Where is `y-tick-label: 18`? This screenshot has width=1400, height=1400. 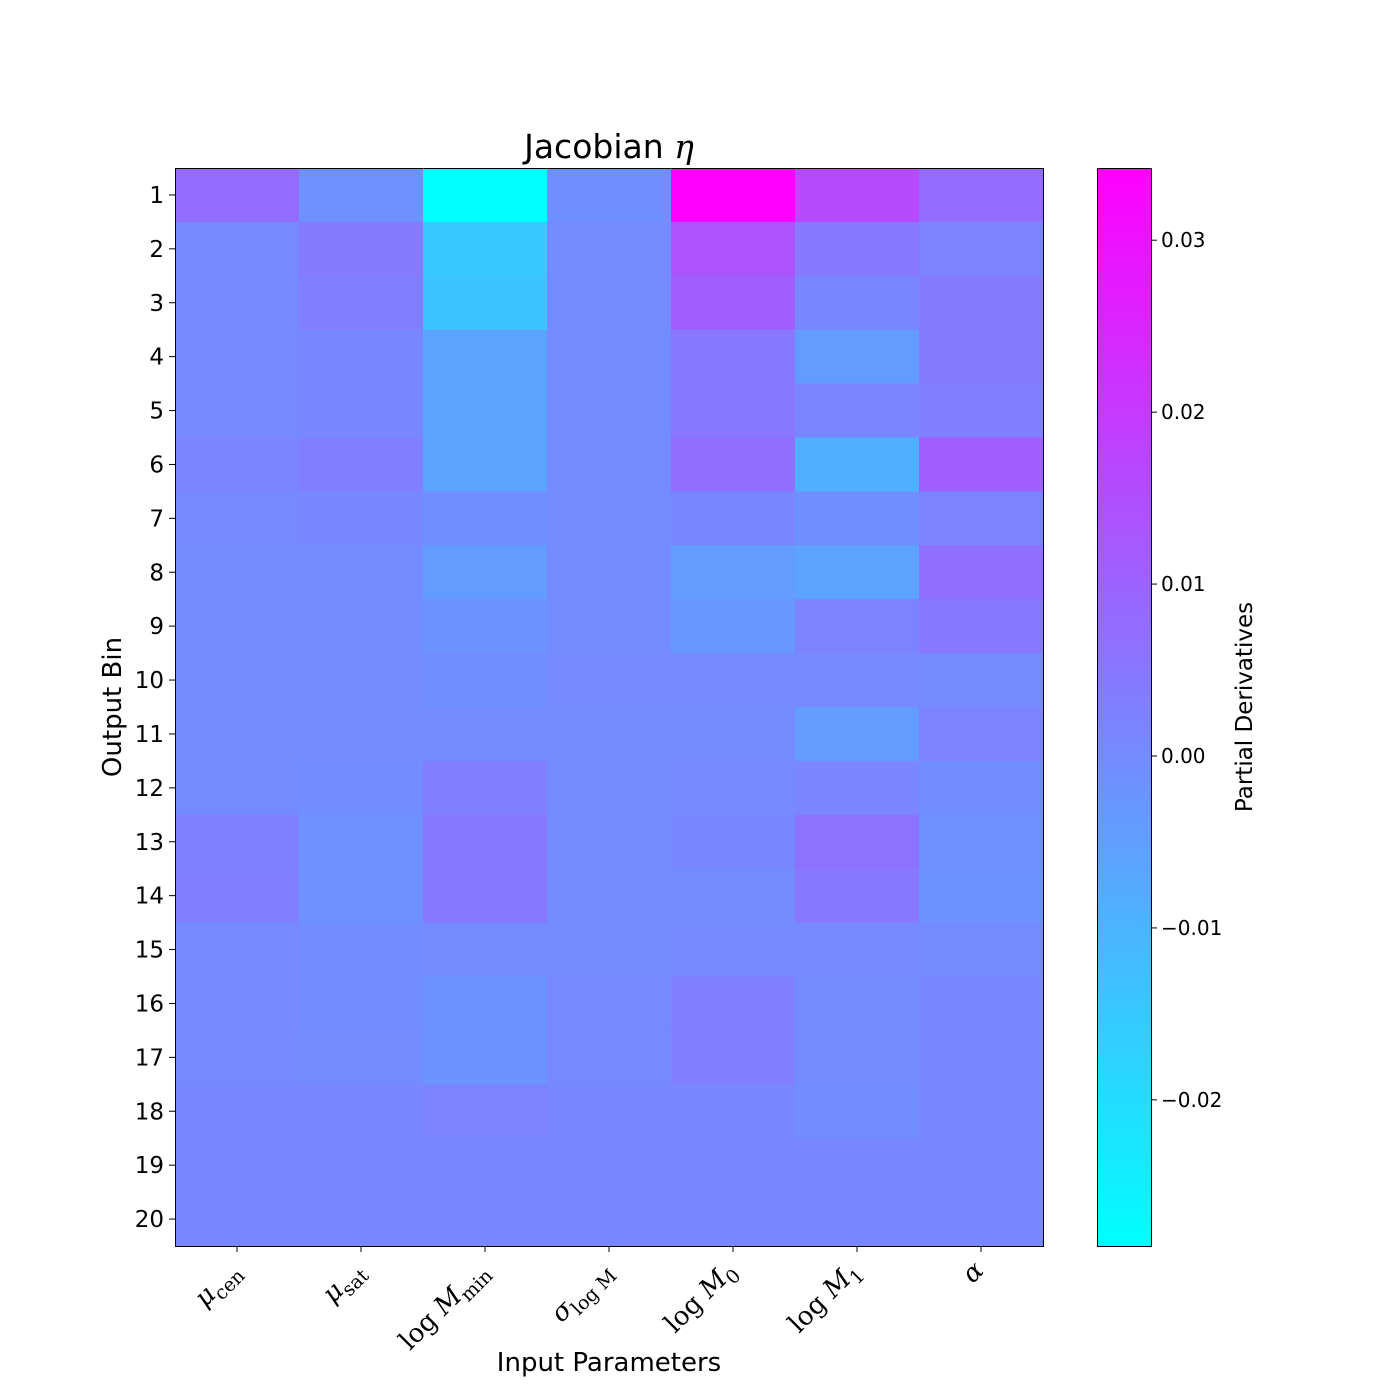 y-tick-label: 18 is located at coordinates (149, 1112).